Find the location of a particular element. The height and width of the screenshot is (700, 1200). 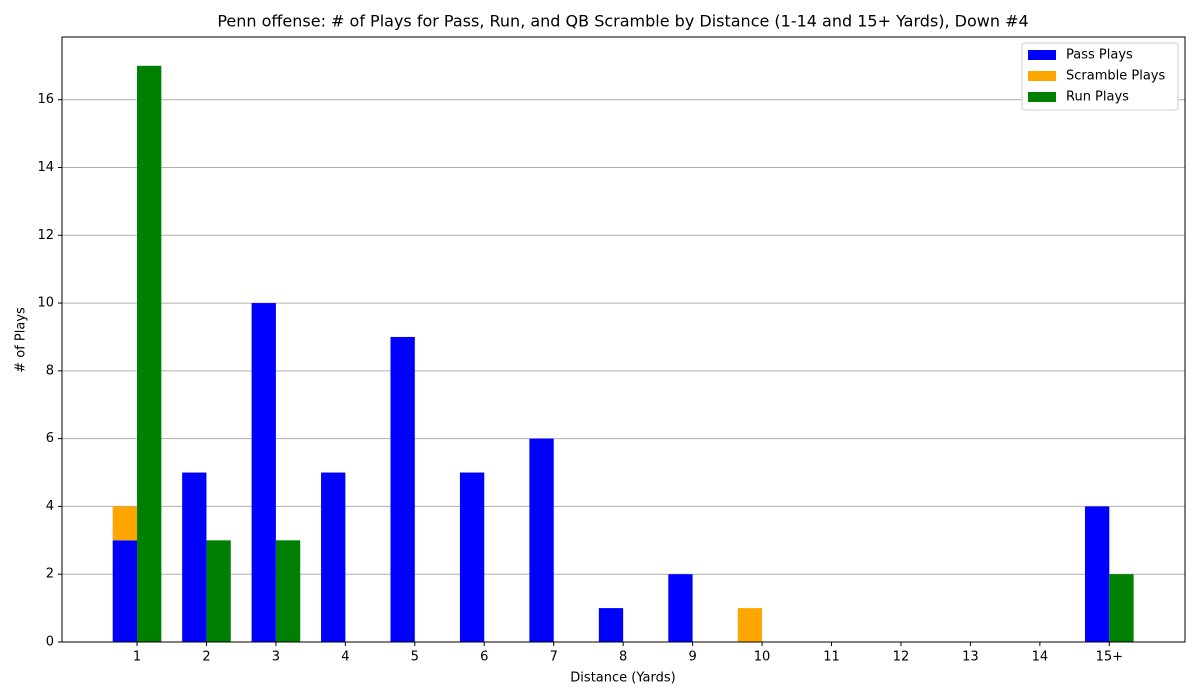

x-tick-label: 7 is located at coordinates (554, 657).